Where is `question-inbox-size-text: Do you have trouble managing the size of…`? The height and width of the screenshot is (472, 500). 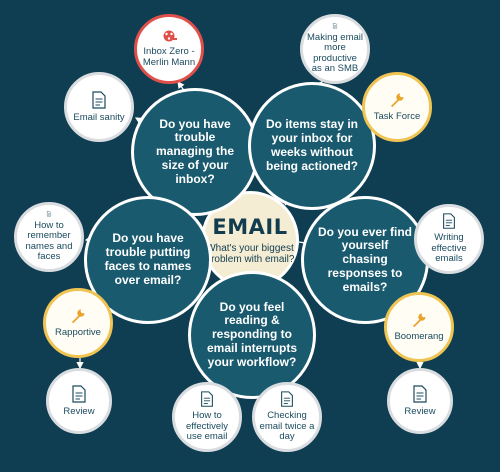
question-inbox-size-text: Do you have trouble managing the size of… is located at coordinates (194, 151).